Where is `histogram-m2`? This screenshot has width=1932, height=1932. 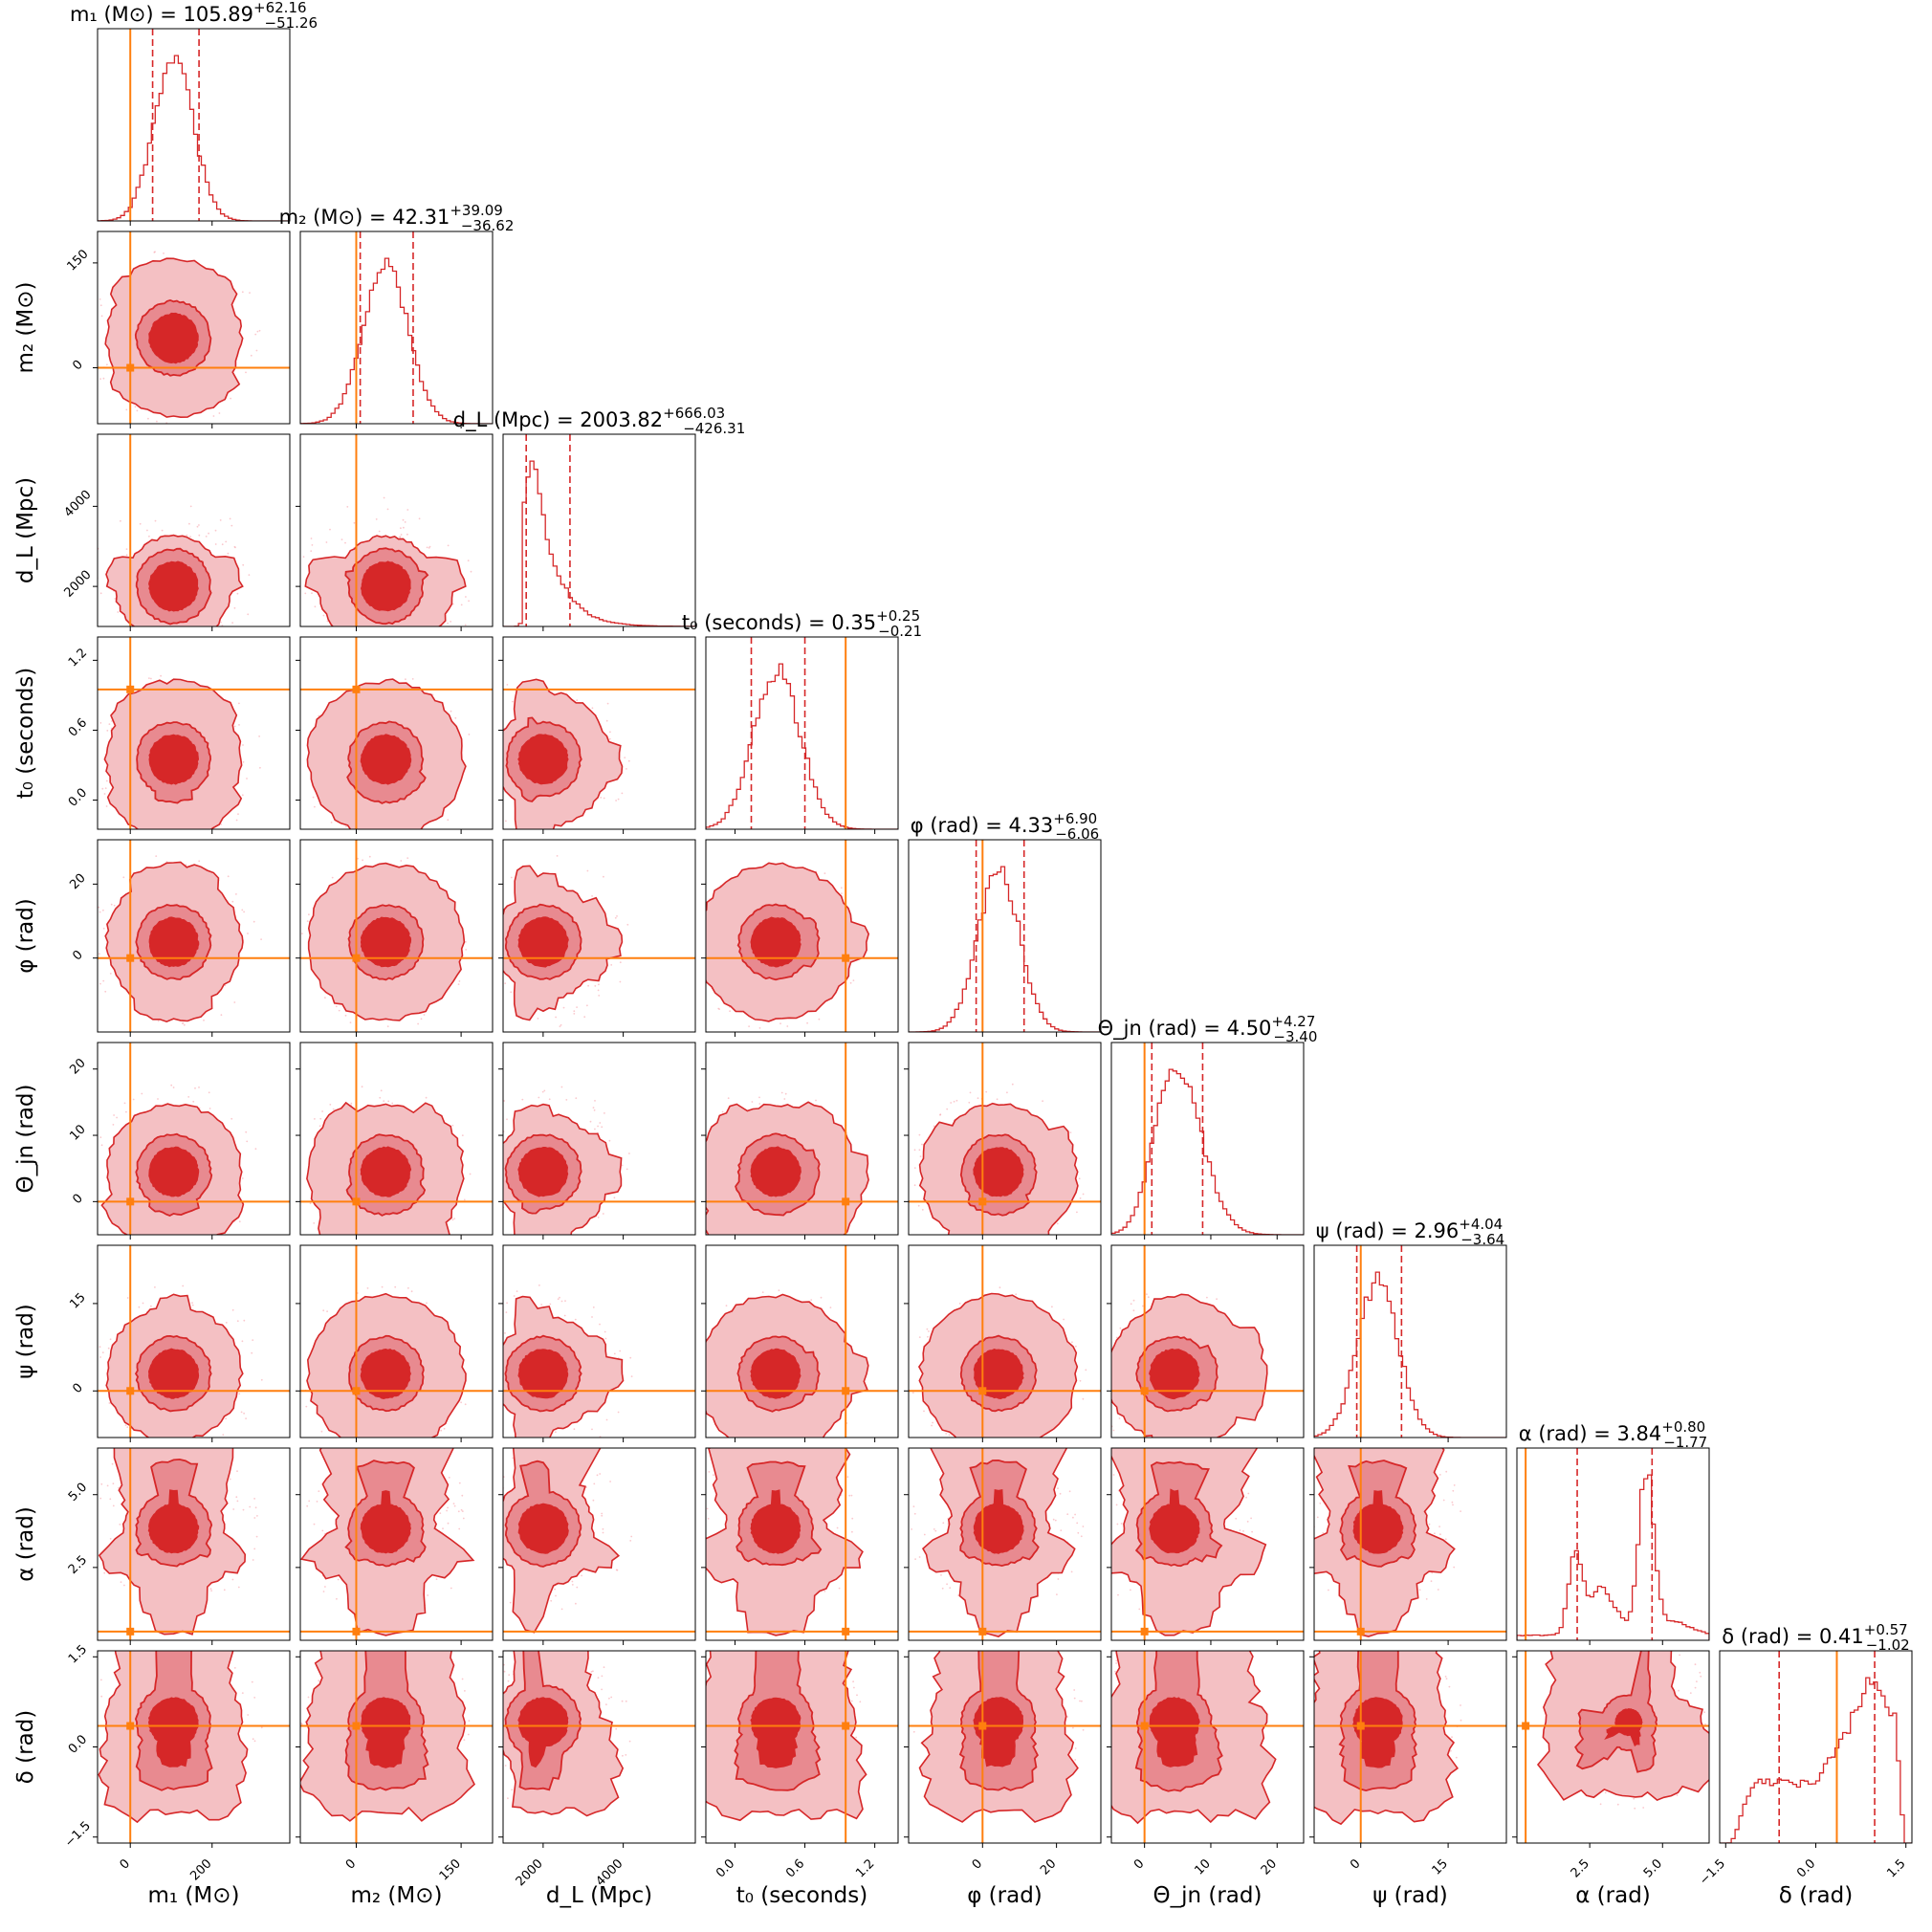
histogram-m2 is located at coordinates (396, 340).